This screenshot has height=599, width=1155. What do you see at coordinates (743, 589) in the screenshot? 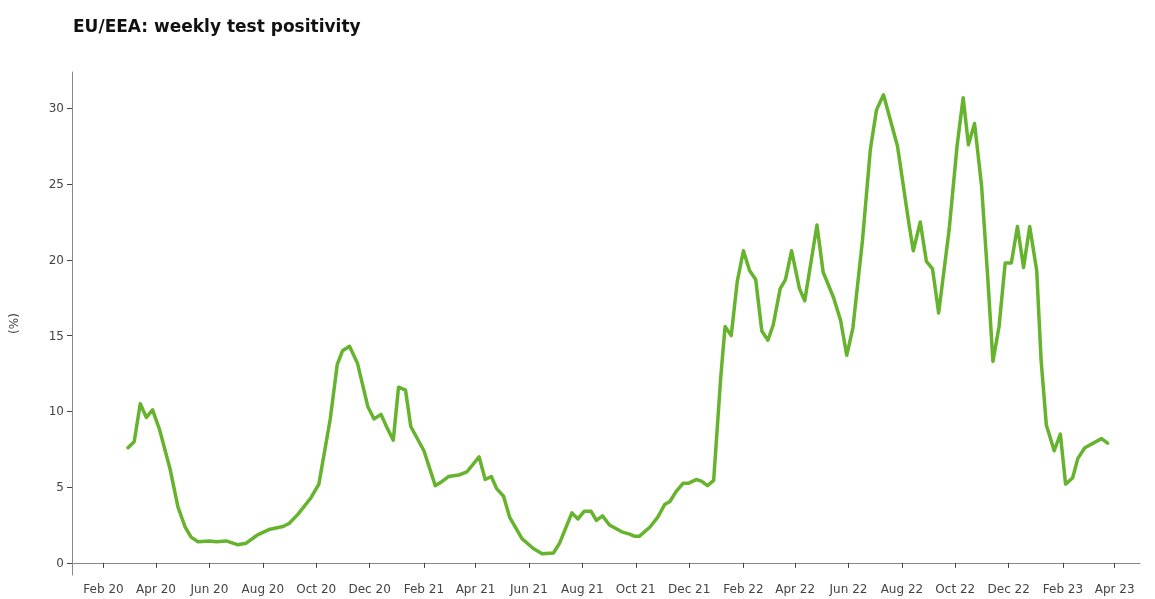
I see `x-tick-label: Feb 22` at bounding box center [743, 589].